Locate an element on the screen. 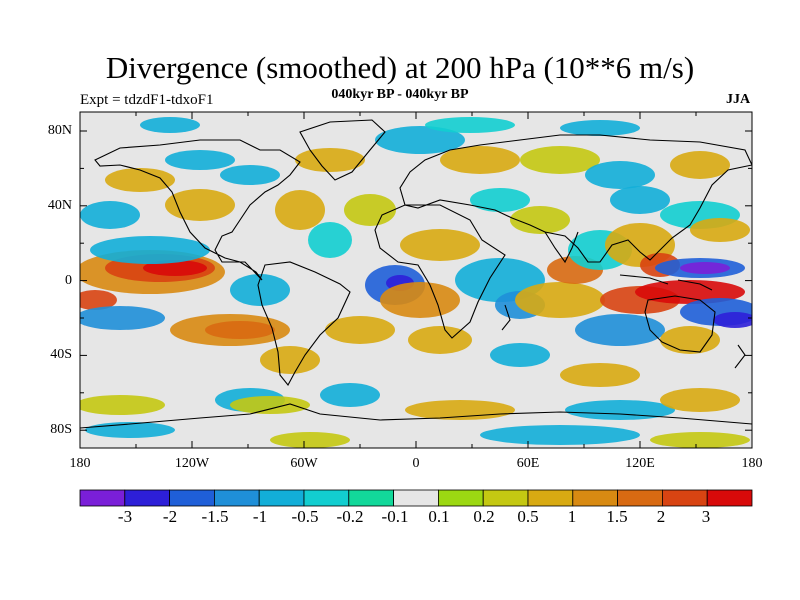  colorbar is located at coordinates (416, 498).